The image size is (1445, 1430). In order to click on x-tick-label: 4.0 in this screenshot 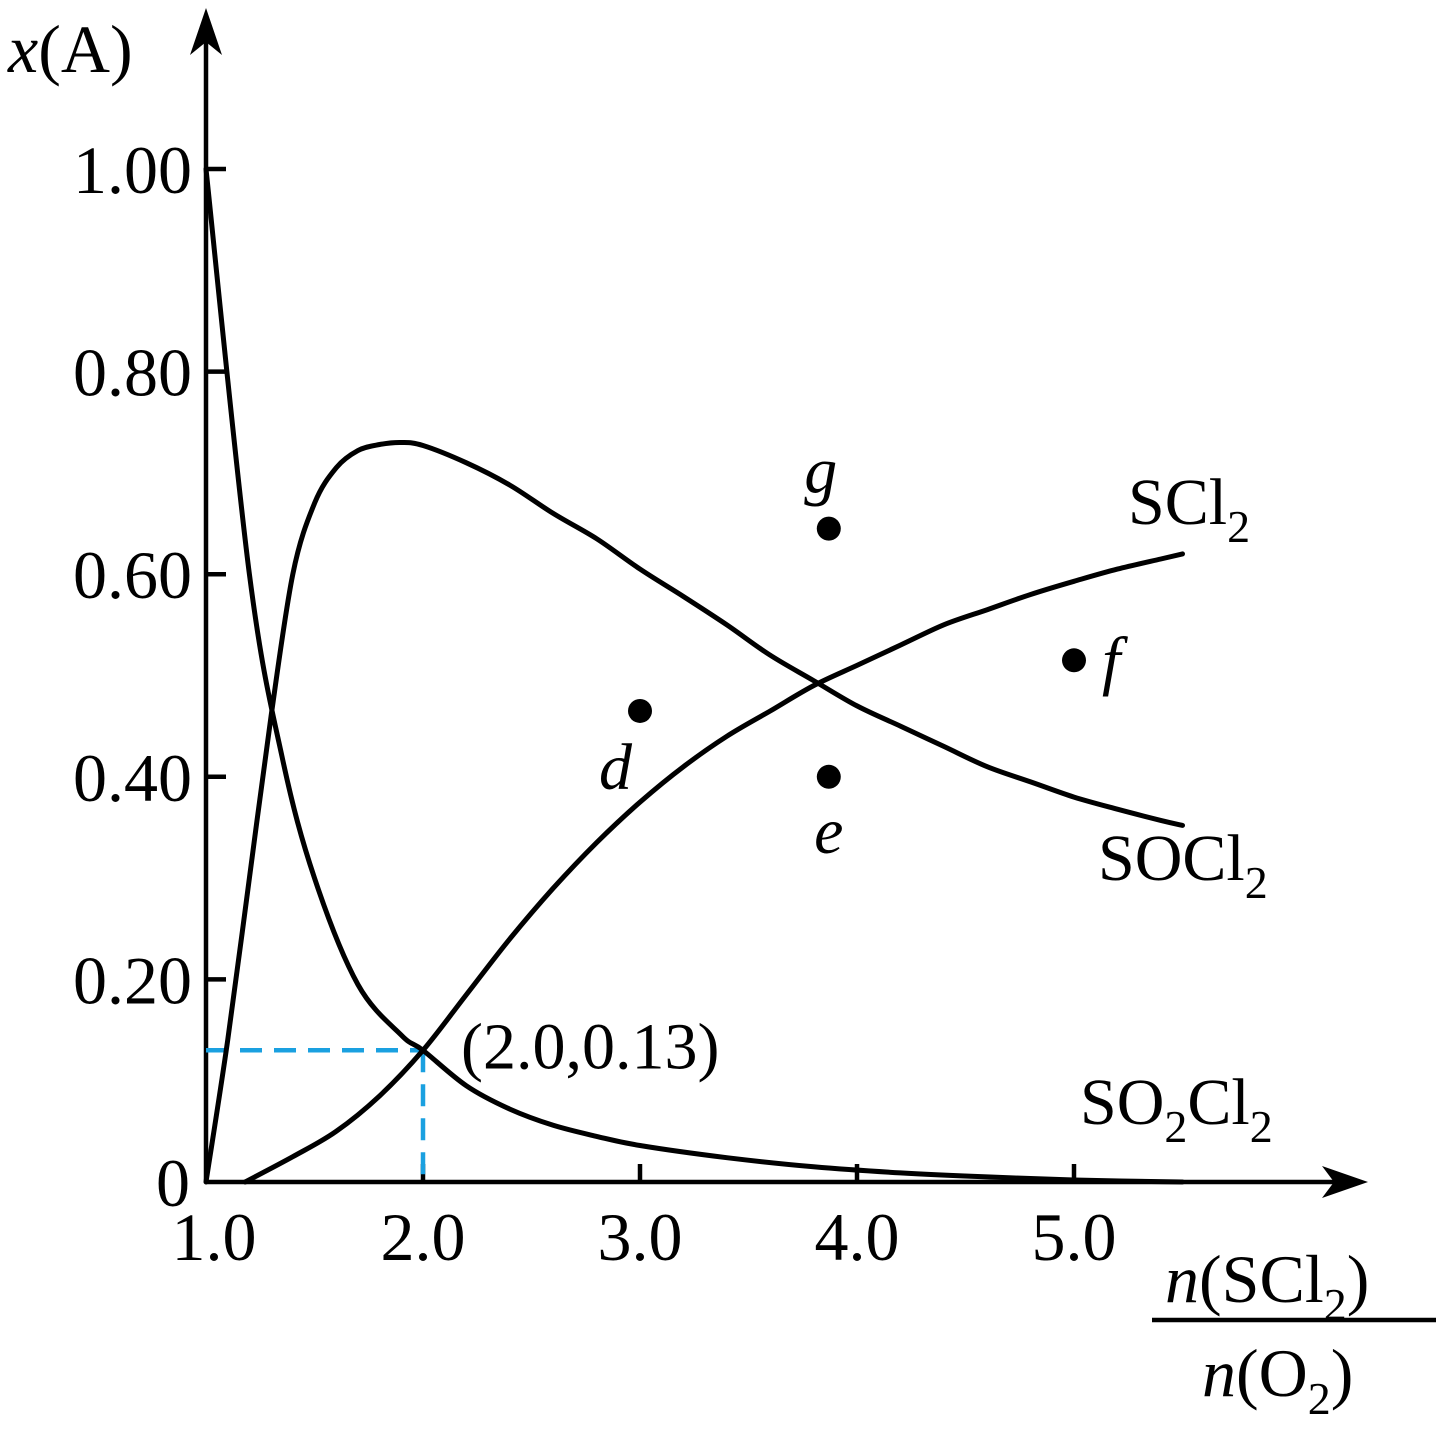, I will do `click(857, 1237)`.